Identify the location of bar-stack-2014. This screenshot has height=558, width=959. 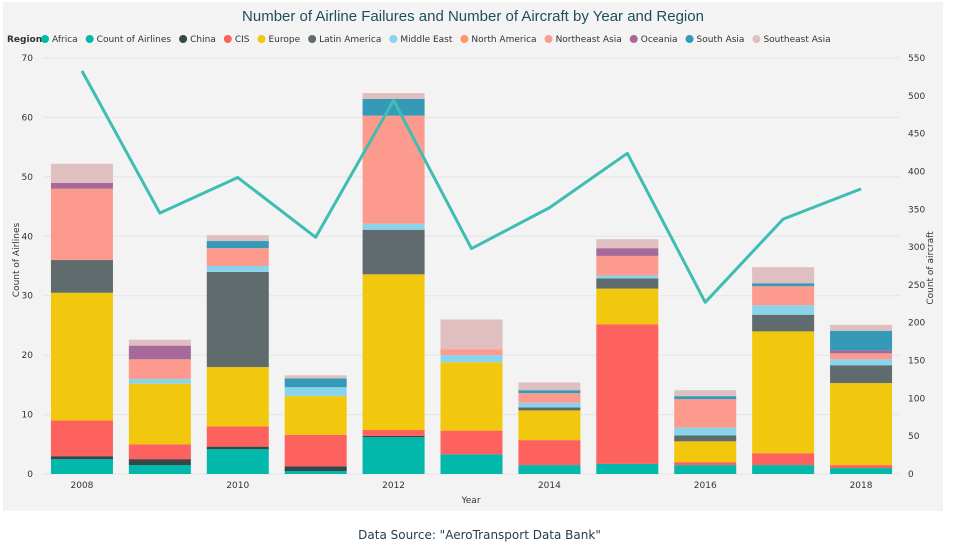
(549, 428).